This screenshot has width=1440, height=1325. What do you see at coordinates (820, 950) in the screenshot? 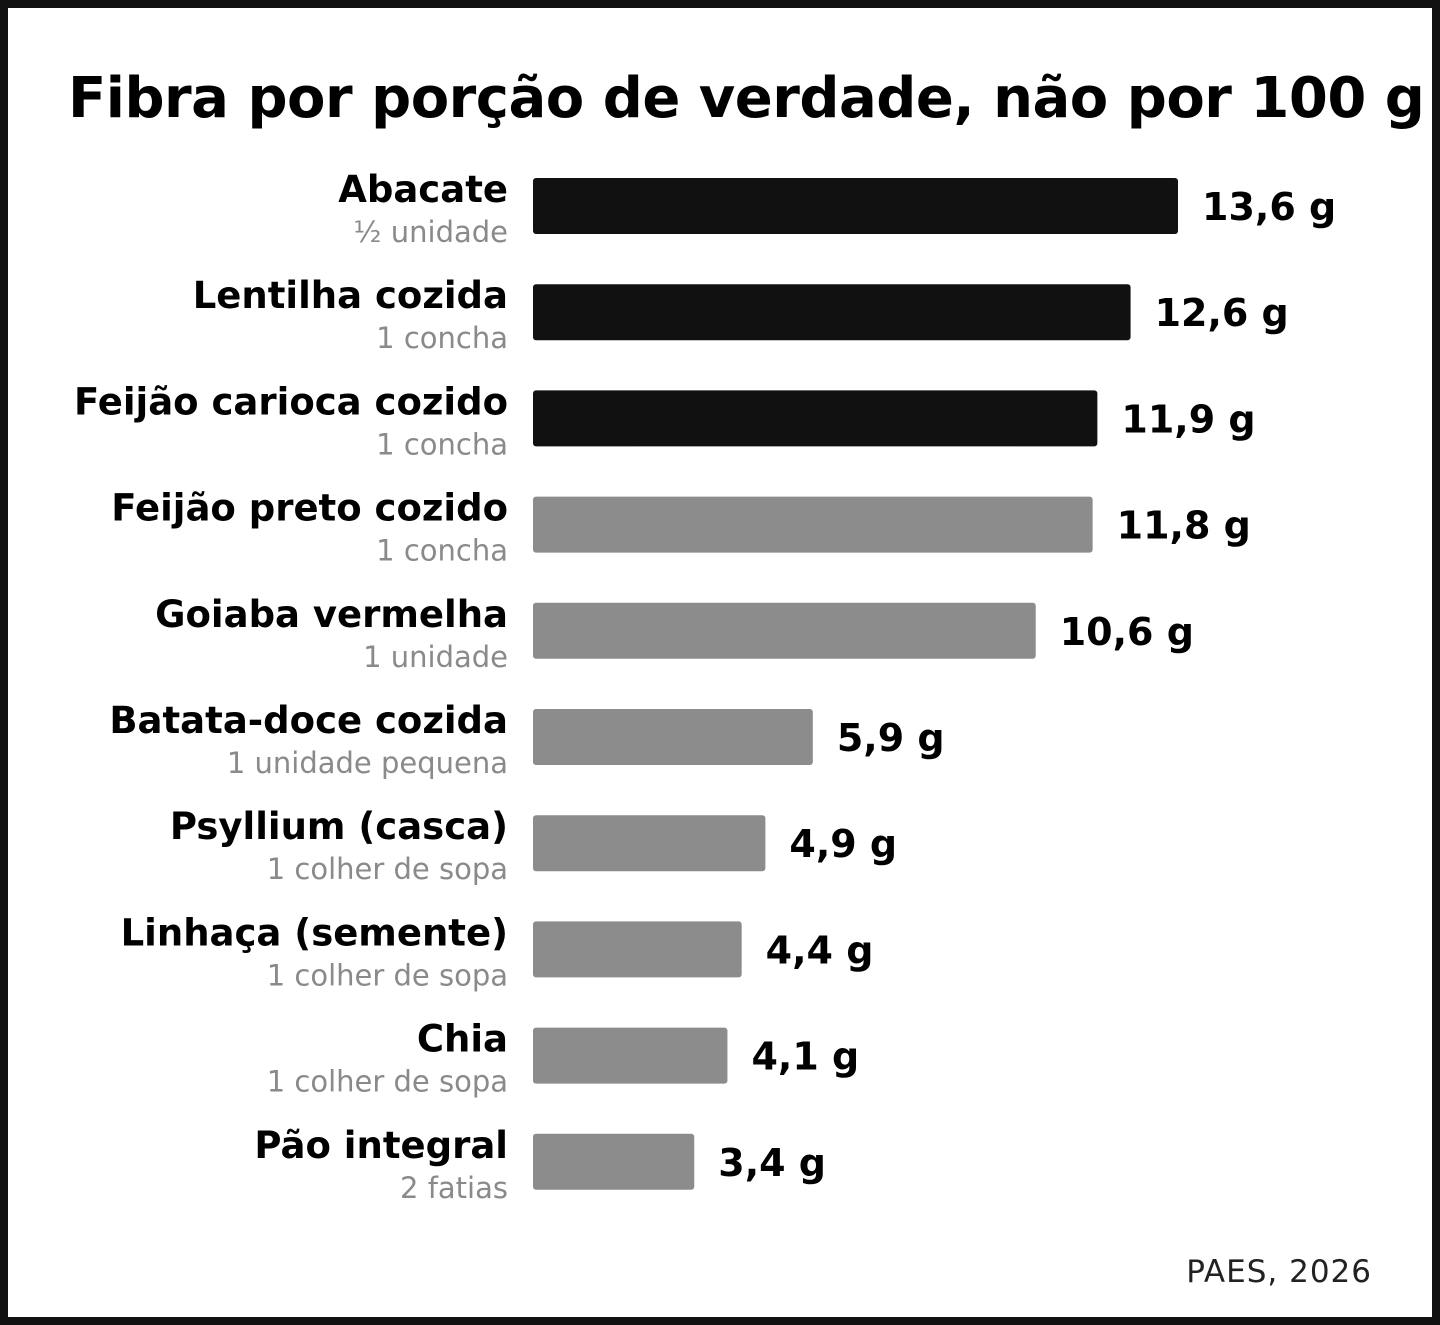
I see `value-label: 4,4 g` at bounding box center [820, 950].